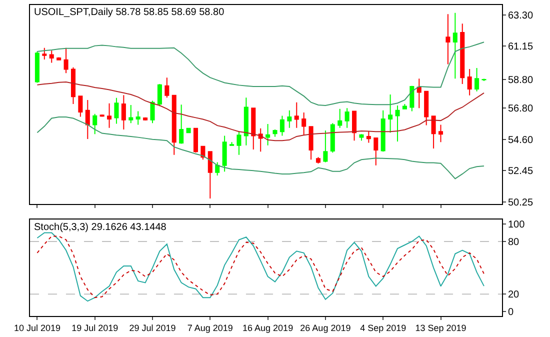 This screenshot has width=550, height=337. Describe the element at coordinates (514, 295) in the screenshot. I see `y-tick-label: 20` at that location.